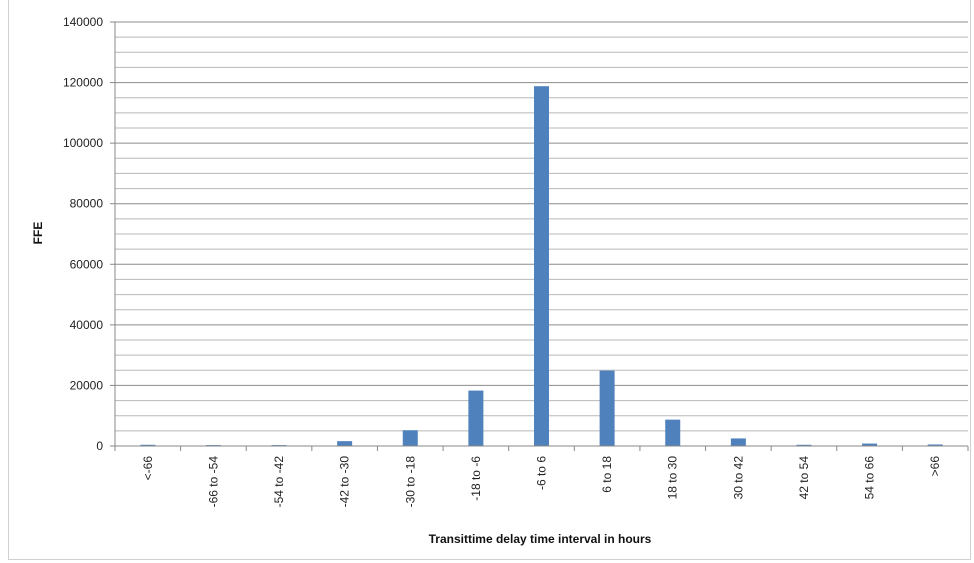  I want to click on x-tick-label: -54 to -42, so click(279, 482).